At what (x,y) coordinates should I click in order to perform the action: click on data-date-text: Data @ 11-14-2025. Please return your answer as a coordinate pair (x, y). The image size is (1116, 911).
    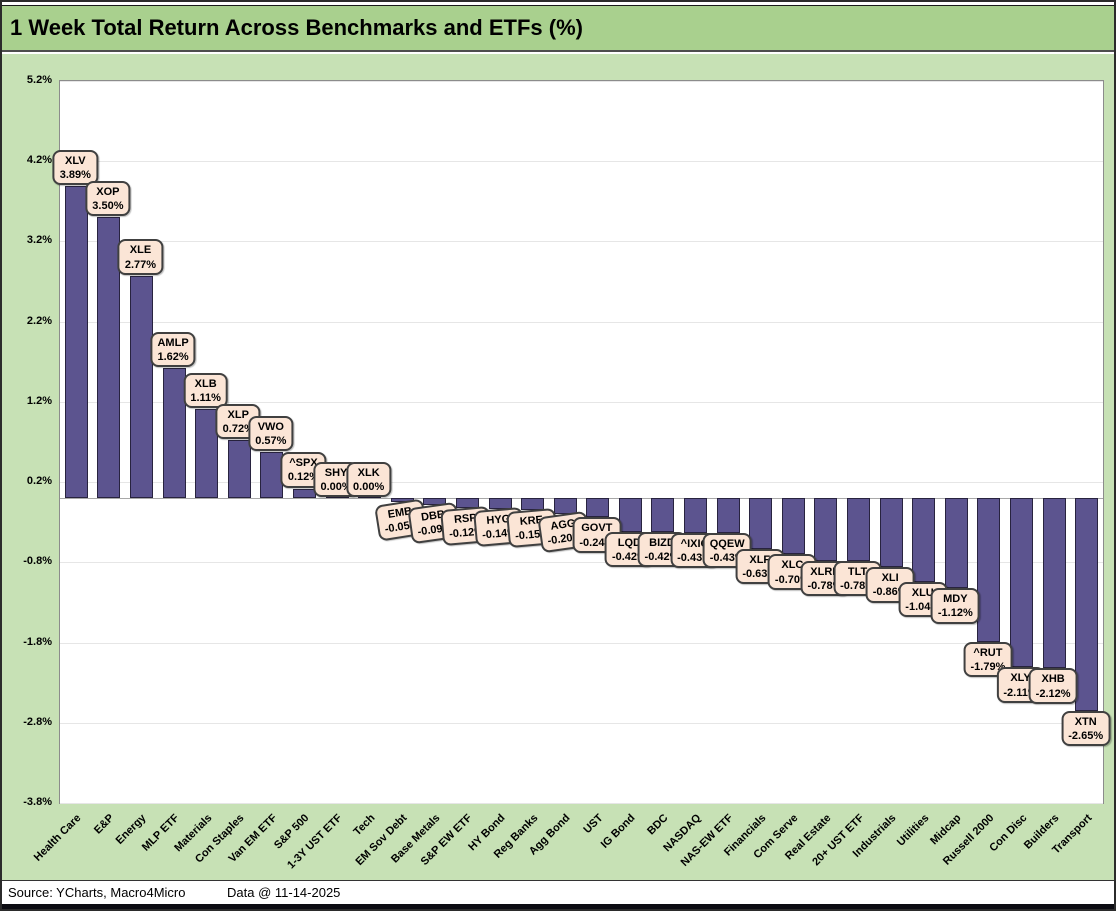
    Looking at the image, I should click on (284, 892).